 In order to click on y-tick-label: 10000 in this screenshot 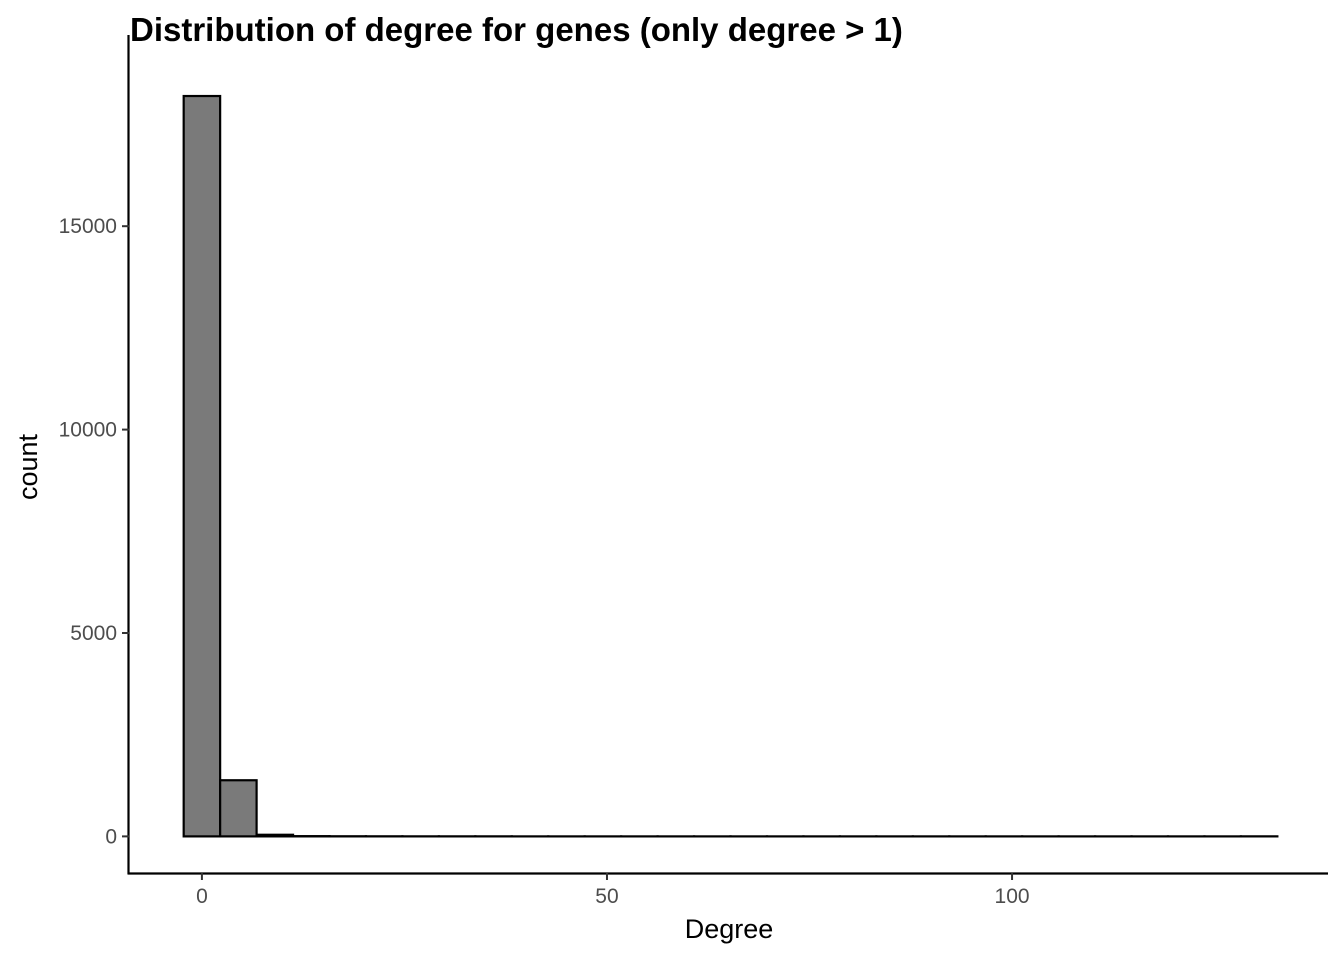, I will do `click(88, 430)`.